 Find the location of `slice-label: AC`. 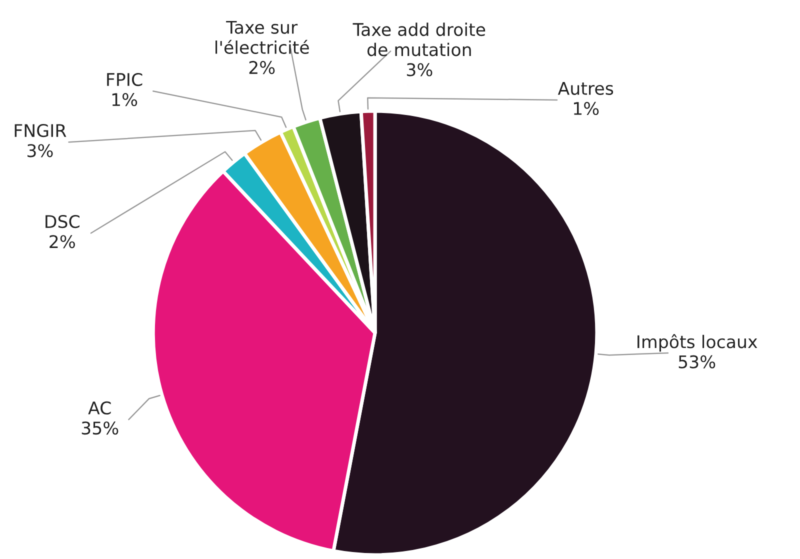

slice-label: AC is located at coordinates (99, 408).